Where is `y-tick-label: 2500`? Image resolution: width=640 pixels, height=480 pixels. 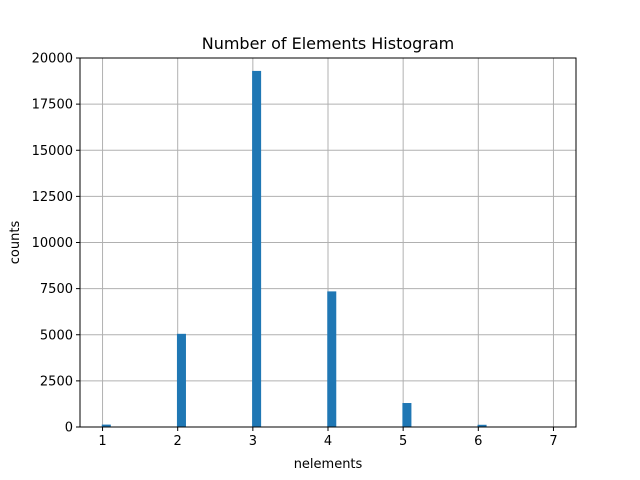
y-tick-label: 2500 is located at coordinates (56, 381).